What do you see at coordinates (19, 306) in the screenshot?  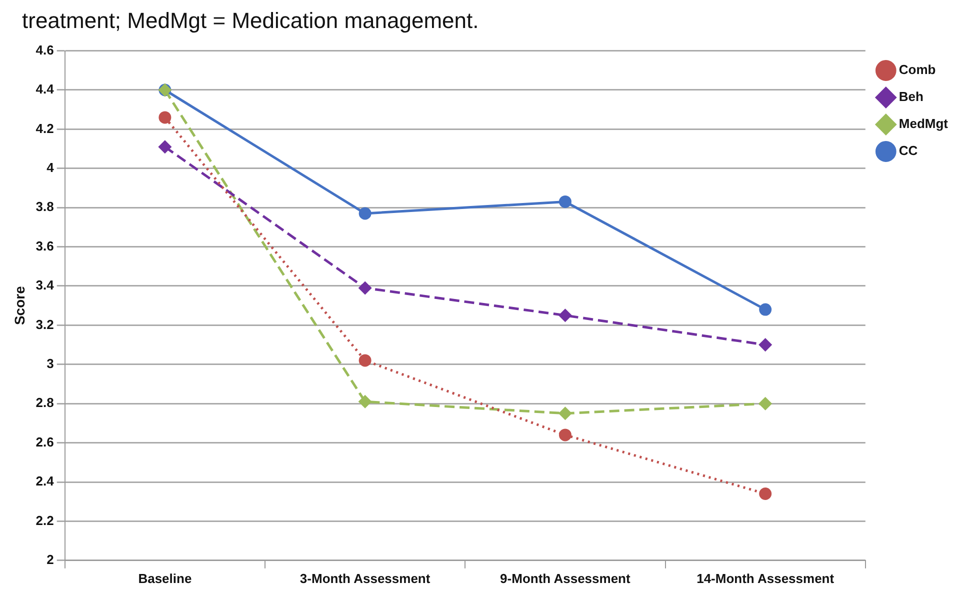 I see `y-axis-title: Score` at bounding box center [19, 306].